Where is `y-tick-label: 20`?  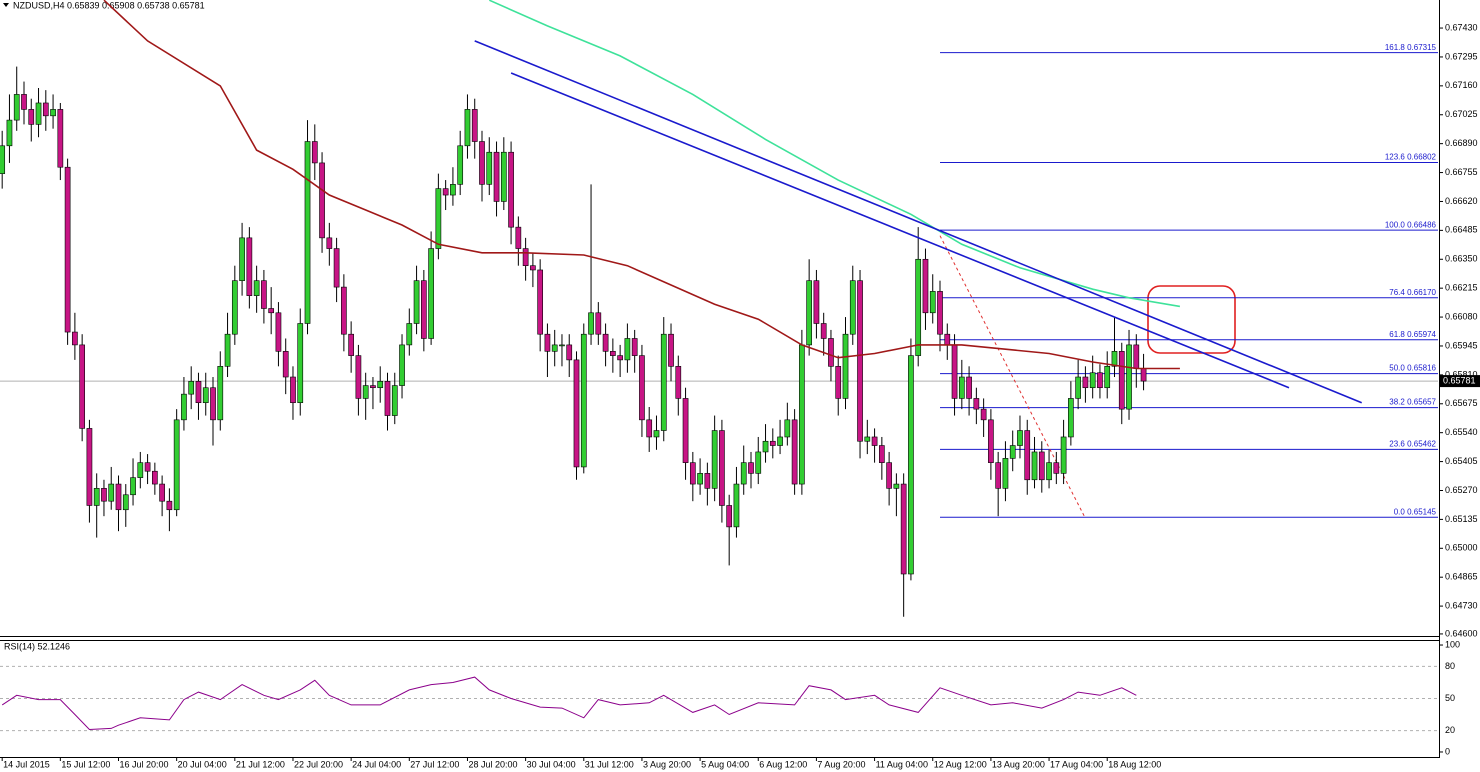 y-tick-label: 20 is located at coordinates (1450, 730).